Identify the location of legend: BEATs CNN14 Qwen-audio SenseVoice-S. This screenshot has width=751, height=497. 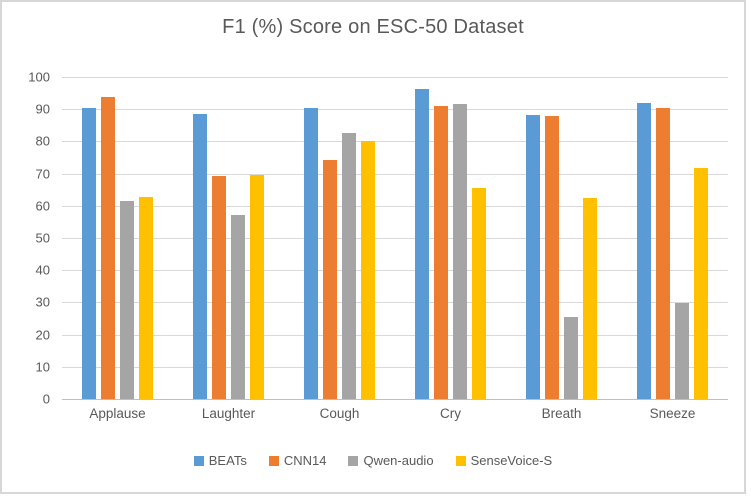
(373, 460).